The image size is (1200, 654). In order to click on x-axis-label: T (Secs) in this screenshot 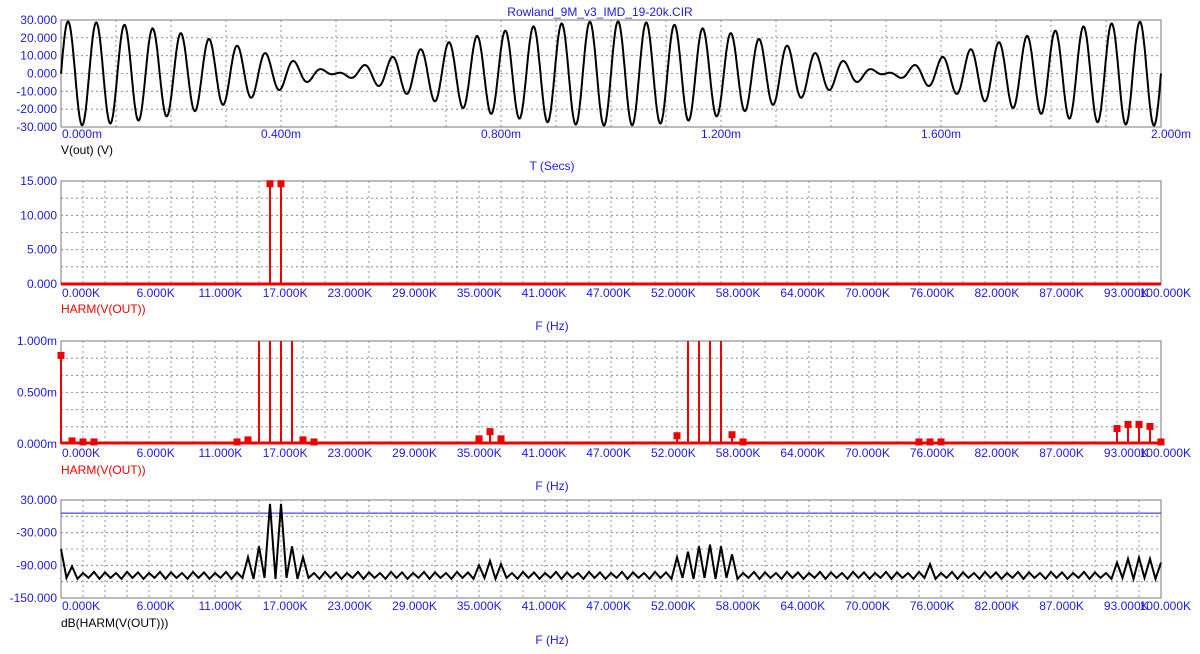, I will do `click(551, 166)`.